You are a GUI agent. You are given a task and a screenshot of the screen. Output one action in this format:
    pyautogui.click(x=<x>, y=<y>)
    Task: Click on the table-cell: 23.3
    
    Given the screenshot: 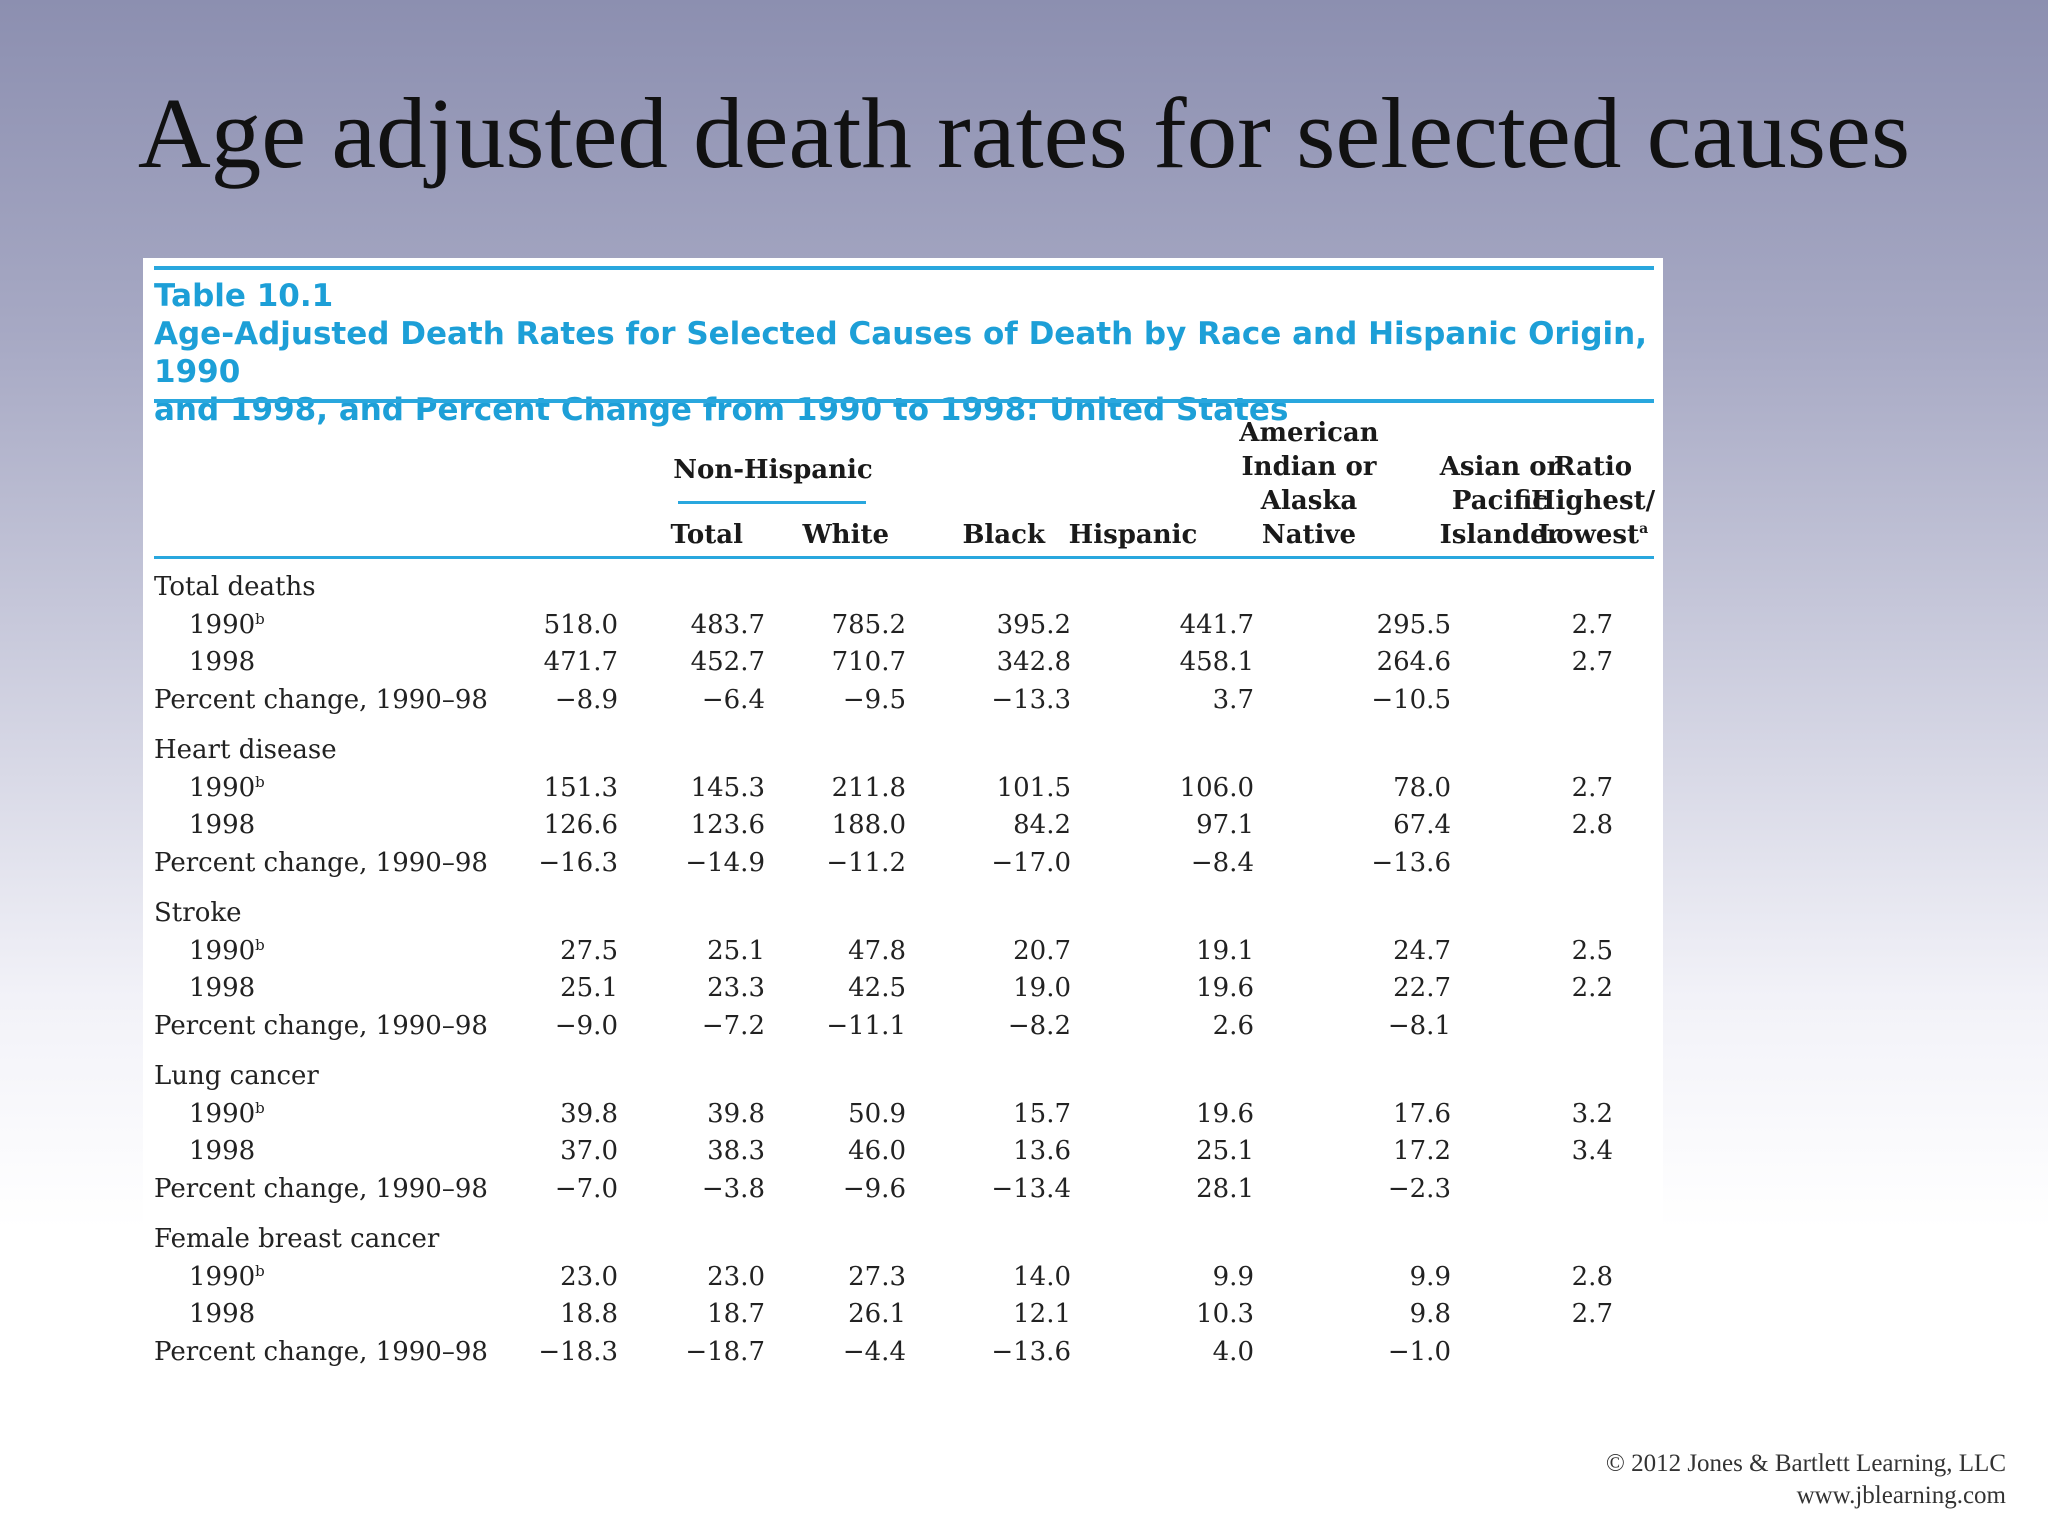 What is the action you would take?
    pyautogui.click(x=736, y=988)
    